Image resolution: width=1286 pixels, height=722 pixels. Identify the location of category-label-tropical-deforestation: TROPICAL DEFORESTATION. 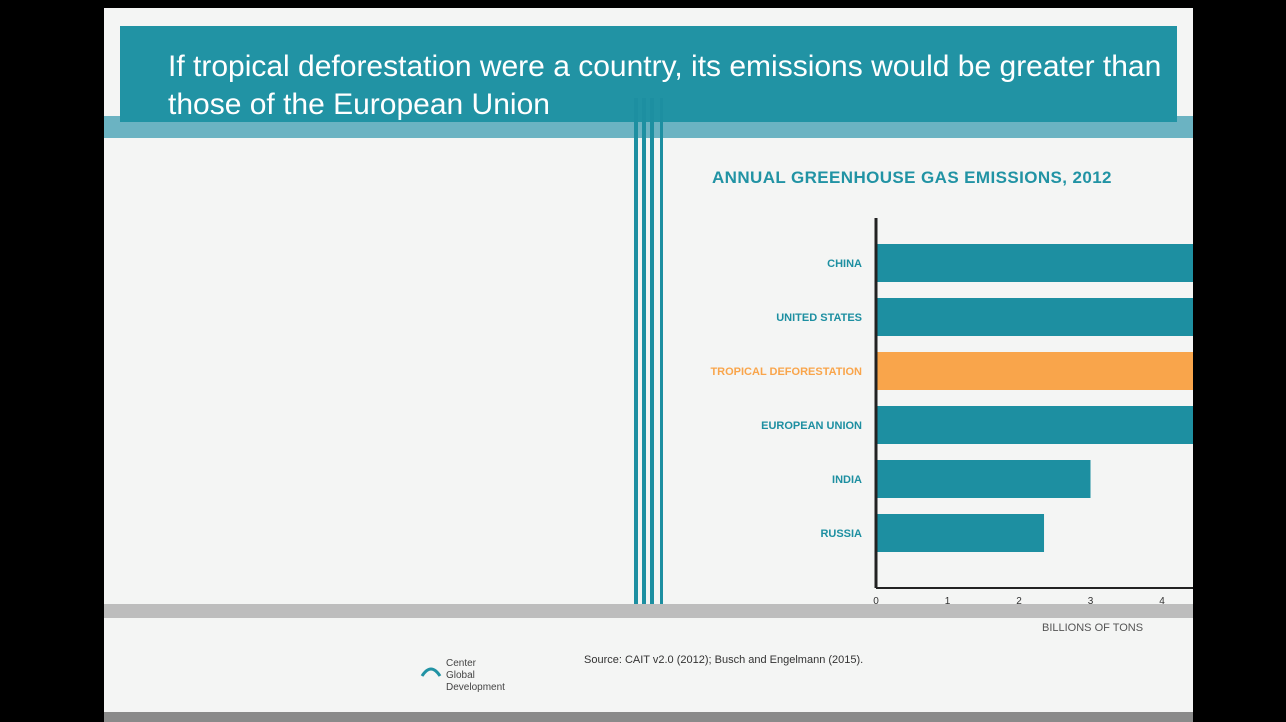
(786, 372).